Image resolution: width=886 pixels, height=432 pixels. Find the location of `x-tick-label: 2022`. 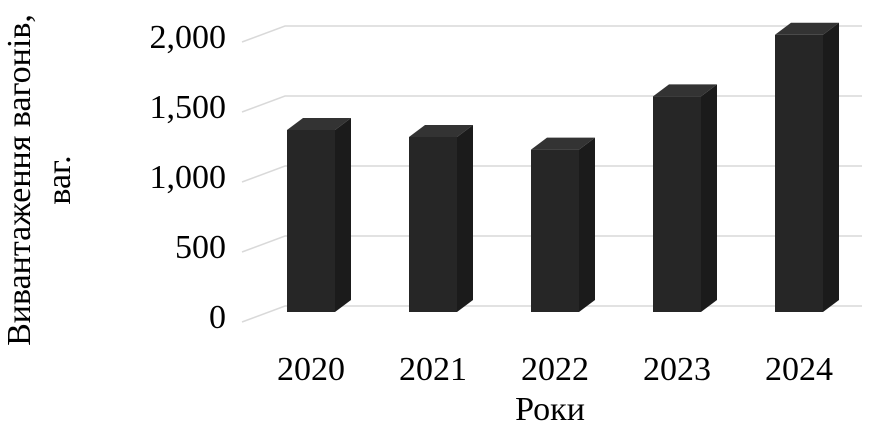

x-tick-label: 2022 is located at coordinates (555, 369).